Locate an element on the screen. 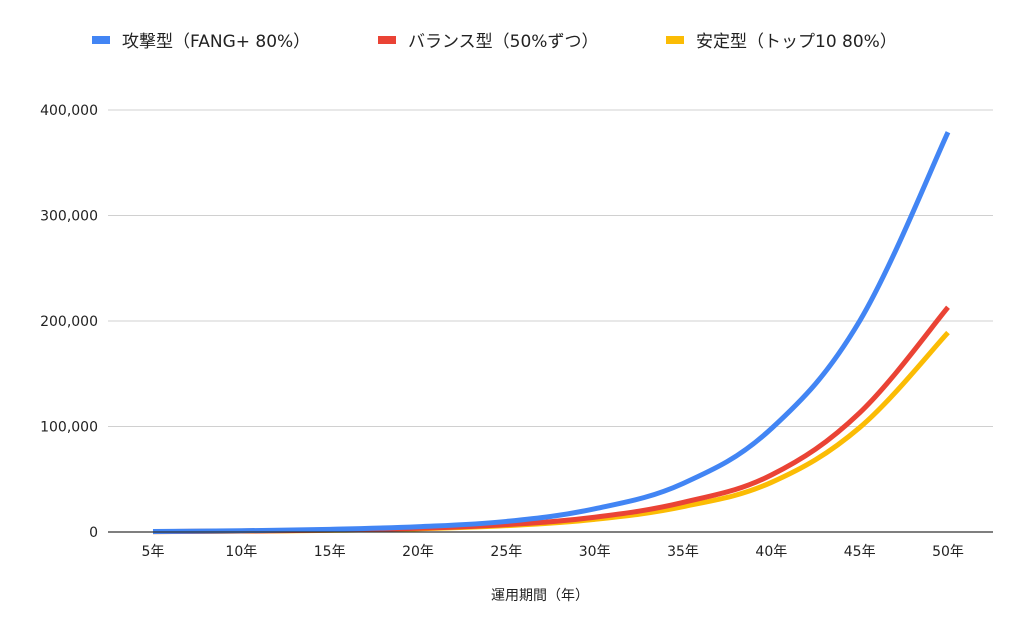  x-axis-ticks: 5年 10年 15年 20年 25年 30年 35年 40年 45年 50年 is located at coordinates (553, 552).